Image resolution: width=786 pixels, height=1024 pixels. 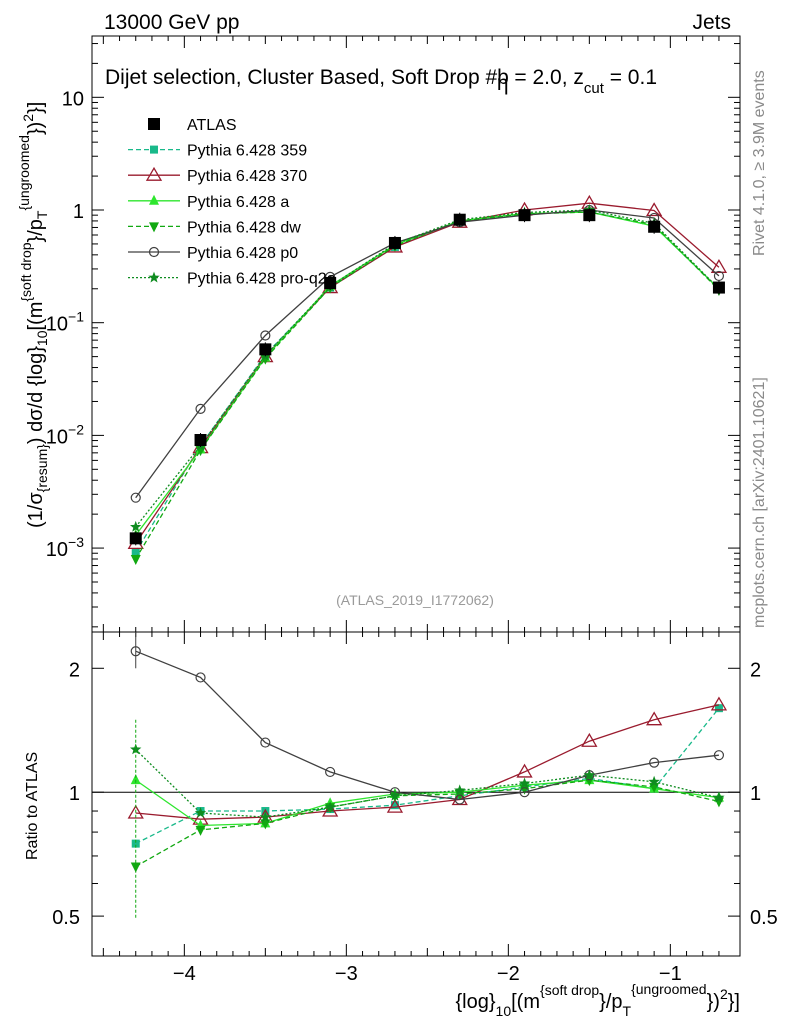 I want to click on legend-label-data: ATLAS, so click(x=212, y=125).